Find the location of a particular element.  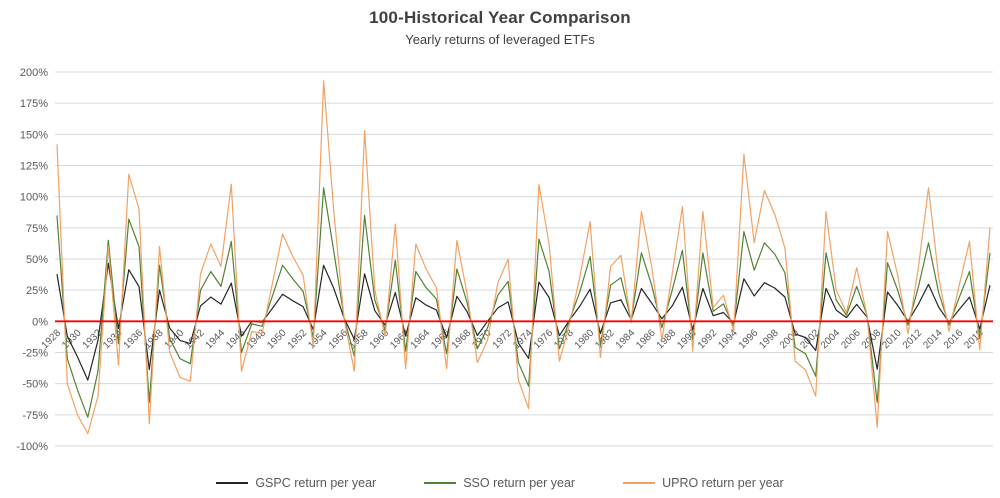

x-tick-label: 1988 is located at coordinates (667, 339).